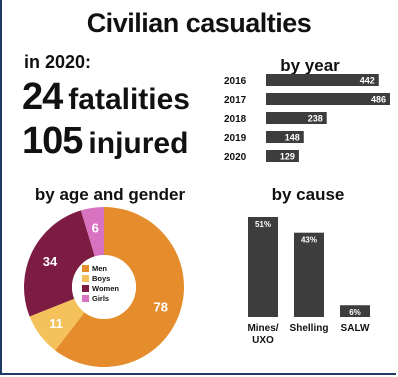 The image size is (398, 377). I want to click on donut-value-label: 6, so click(95, 228).